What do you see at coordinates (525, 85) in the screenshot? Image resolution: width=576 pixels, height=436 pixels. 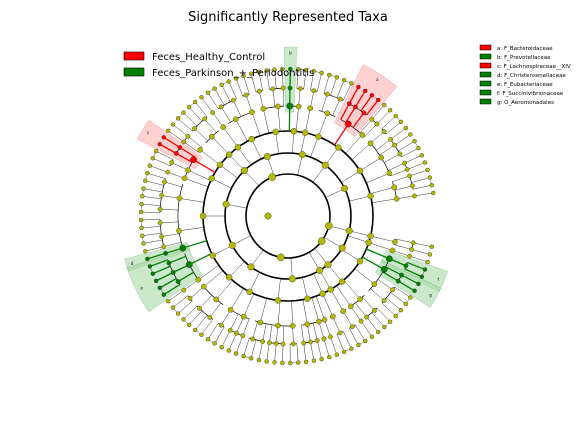 I see `taxa-legend-label-e: e: F_Eubacteriaceae` at bounding box center [525, 85].